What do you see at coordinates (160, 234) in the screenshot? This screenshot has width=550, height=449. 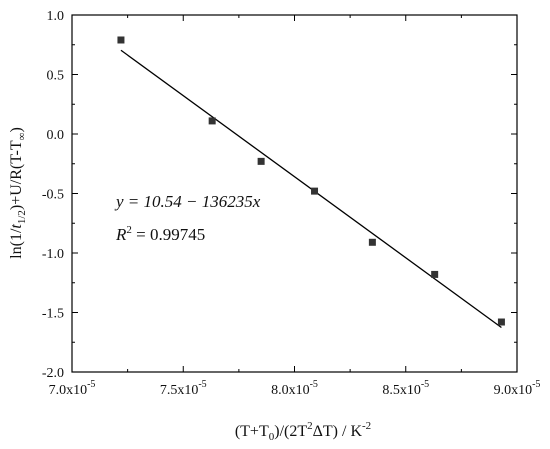 I see `r-squared: R2 = 0.99745` at bounding box center [160, 234].